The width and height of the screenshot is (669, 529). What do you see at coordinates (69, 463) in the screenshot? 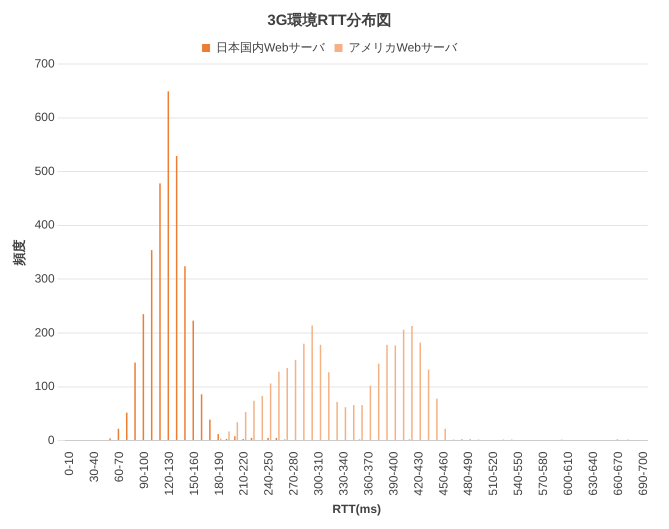
I see `x-tick-label: 0-10` at bounding box center [69, 463].